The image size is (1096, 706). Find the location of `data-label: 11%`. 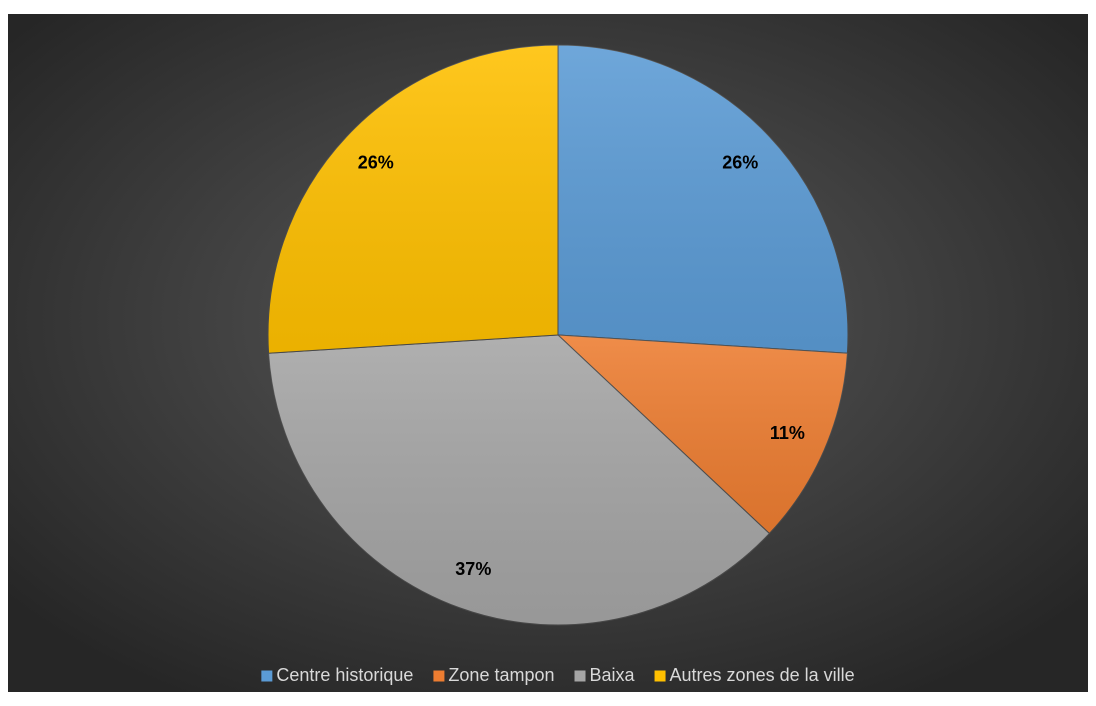

data-label: 11% is located at coordinates (787, 433).